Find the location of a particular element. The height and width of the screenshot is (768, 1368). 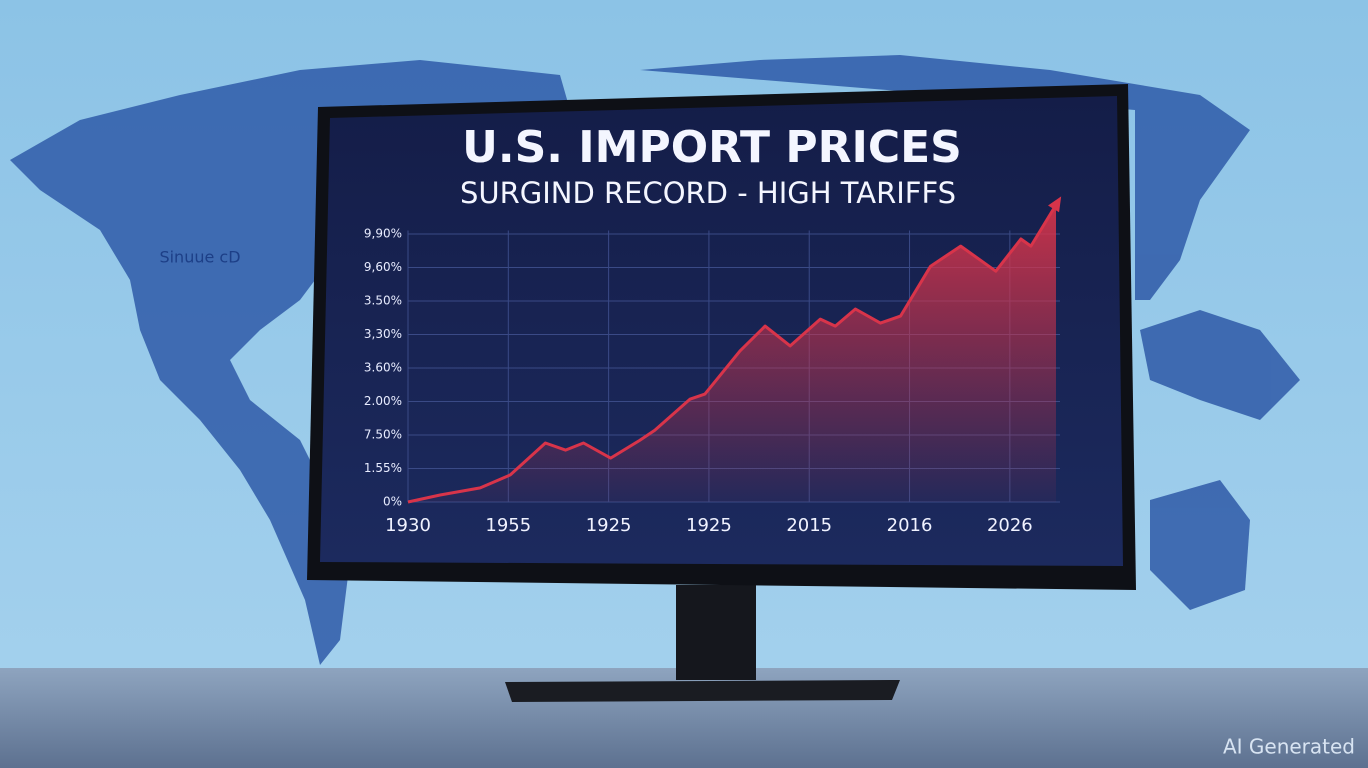

monitor-base is located at coordinates (702, 691).